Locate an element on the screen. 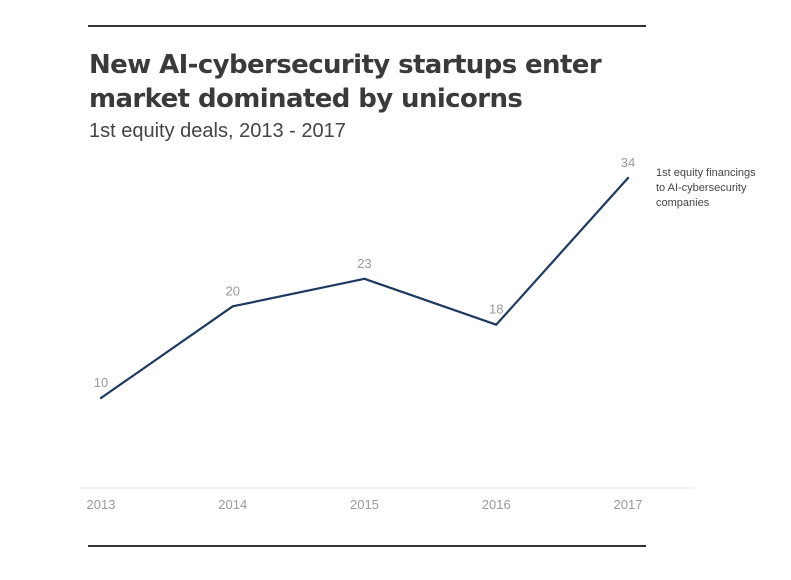 The width and height of the screenshot is (791, 580). data-label-2017: 34 is located at coordinates (628, 162).